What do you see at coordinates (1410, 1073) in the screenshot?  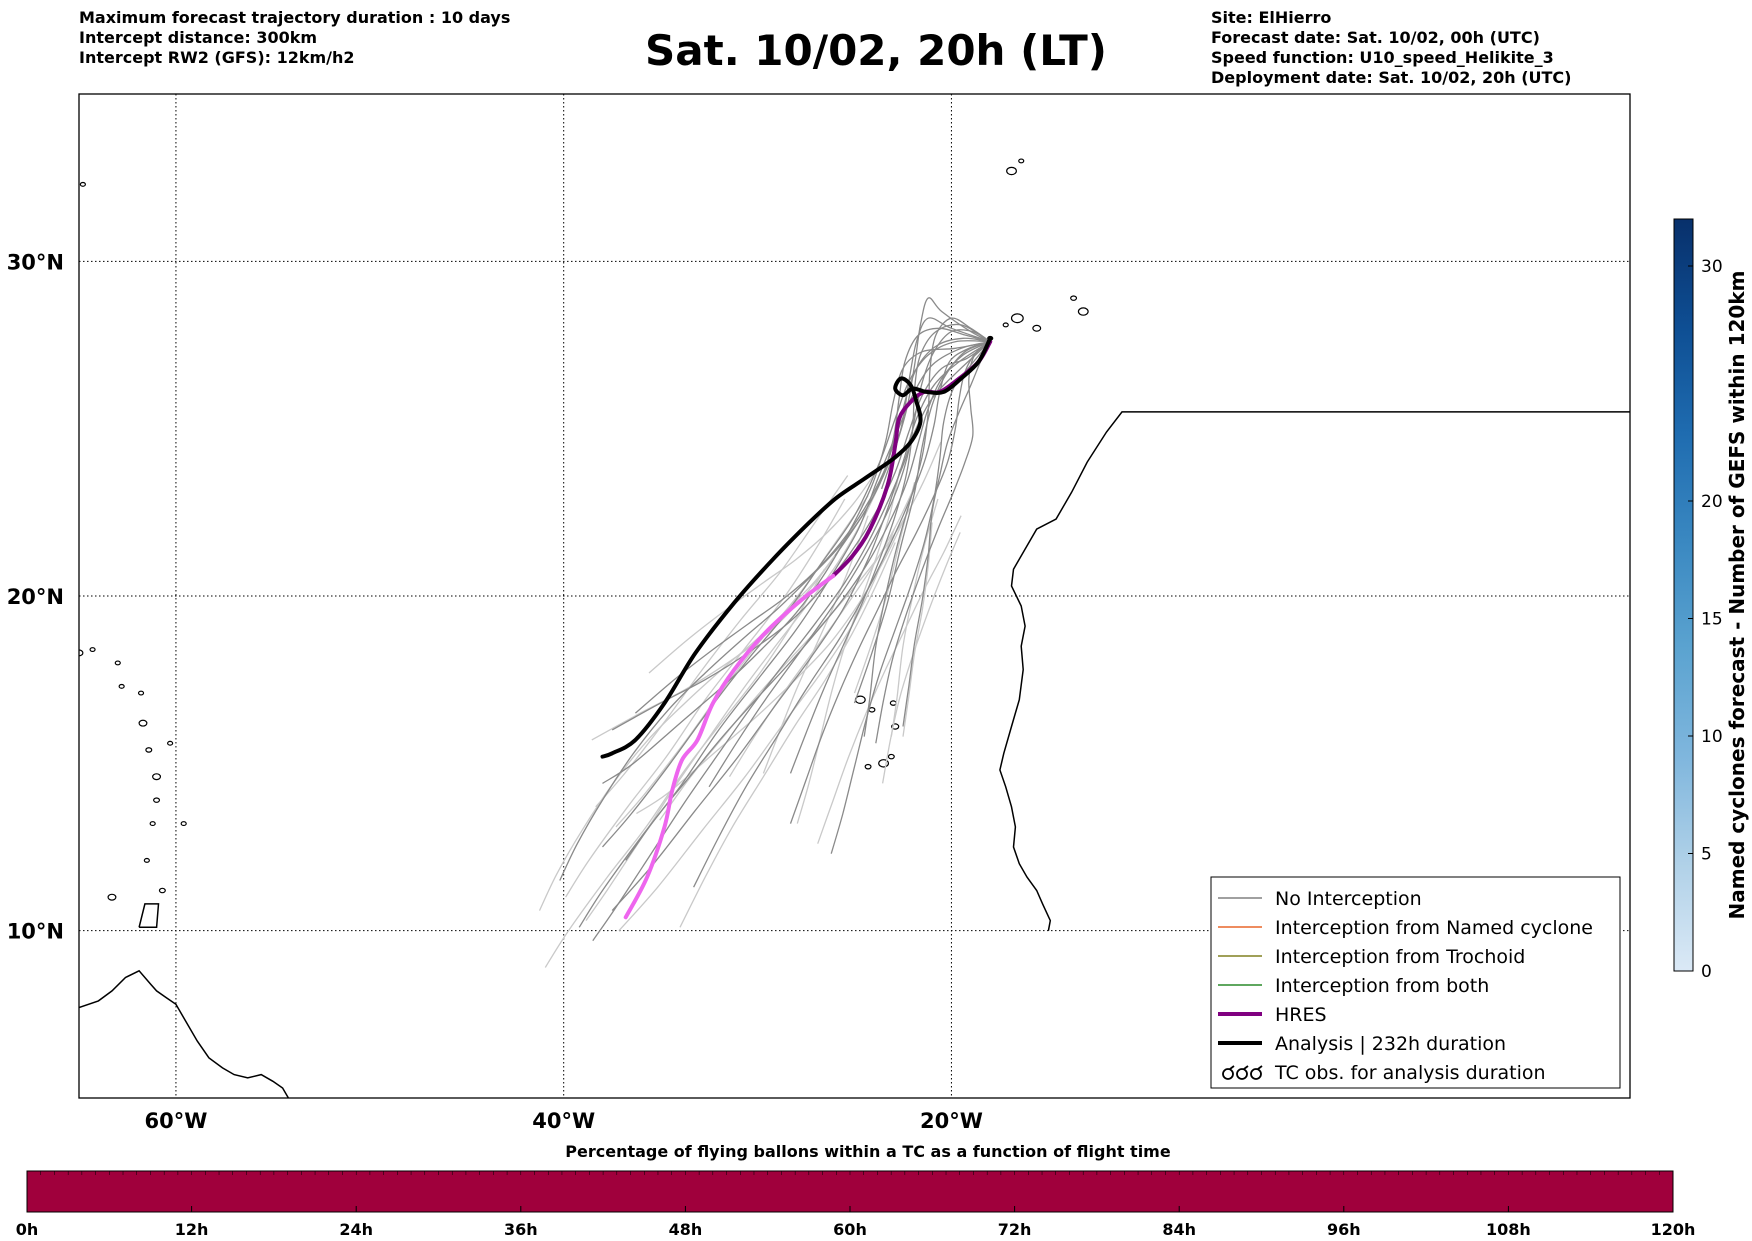 I see `legend-label: TC obs. for analysis duration` at bounding box center [1410, 1073].